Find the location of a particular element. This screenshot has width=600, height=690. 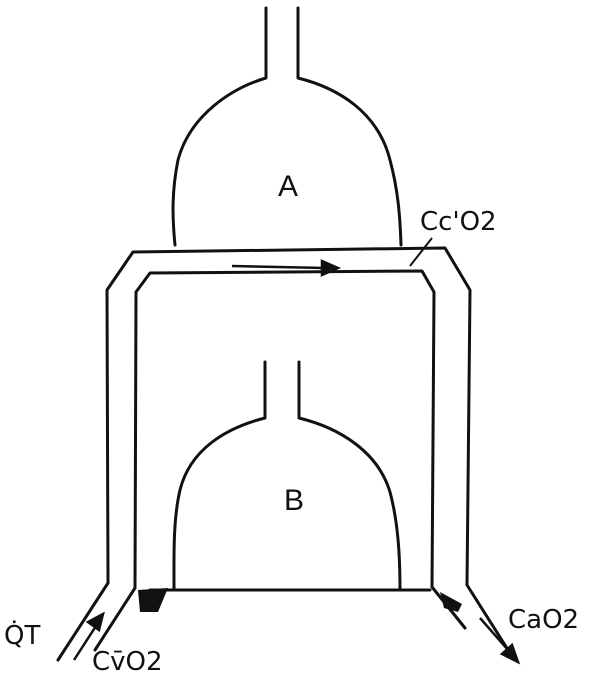

capillary-label-leader is located at coordinates (421, 252).